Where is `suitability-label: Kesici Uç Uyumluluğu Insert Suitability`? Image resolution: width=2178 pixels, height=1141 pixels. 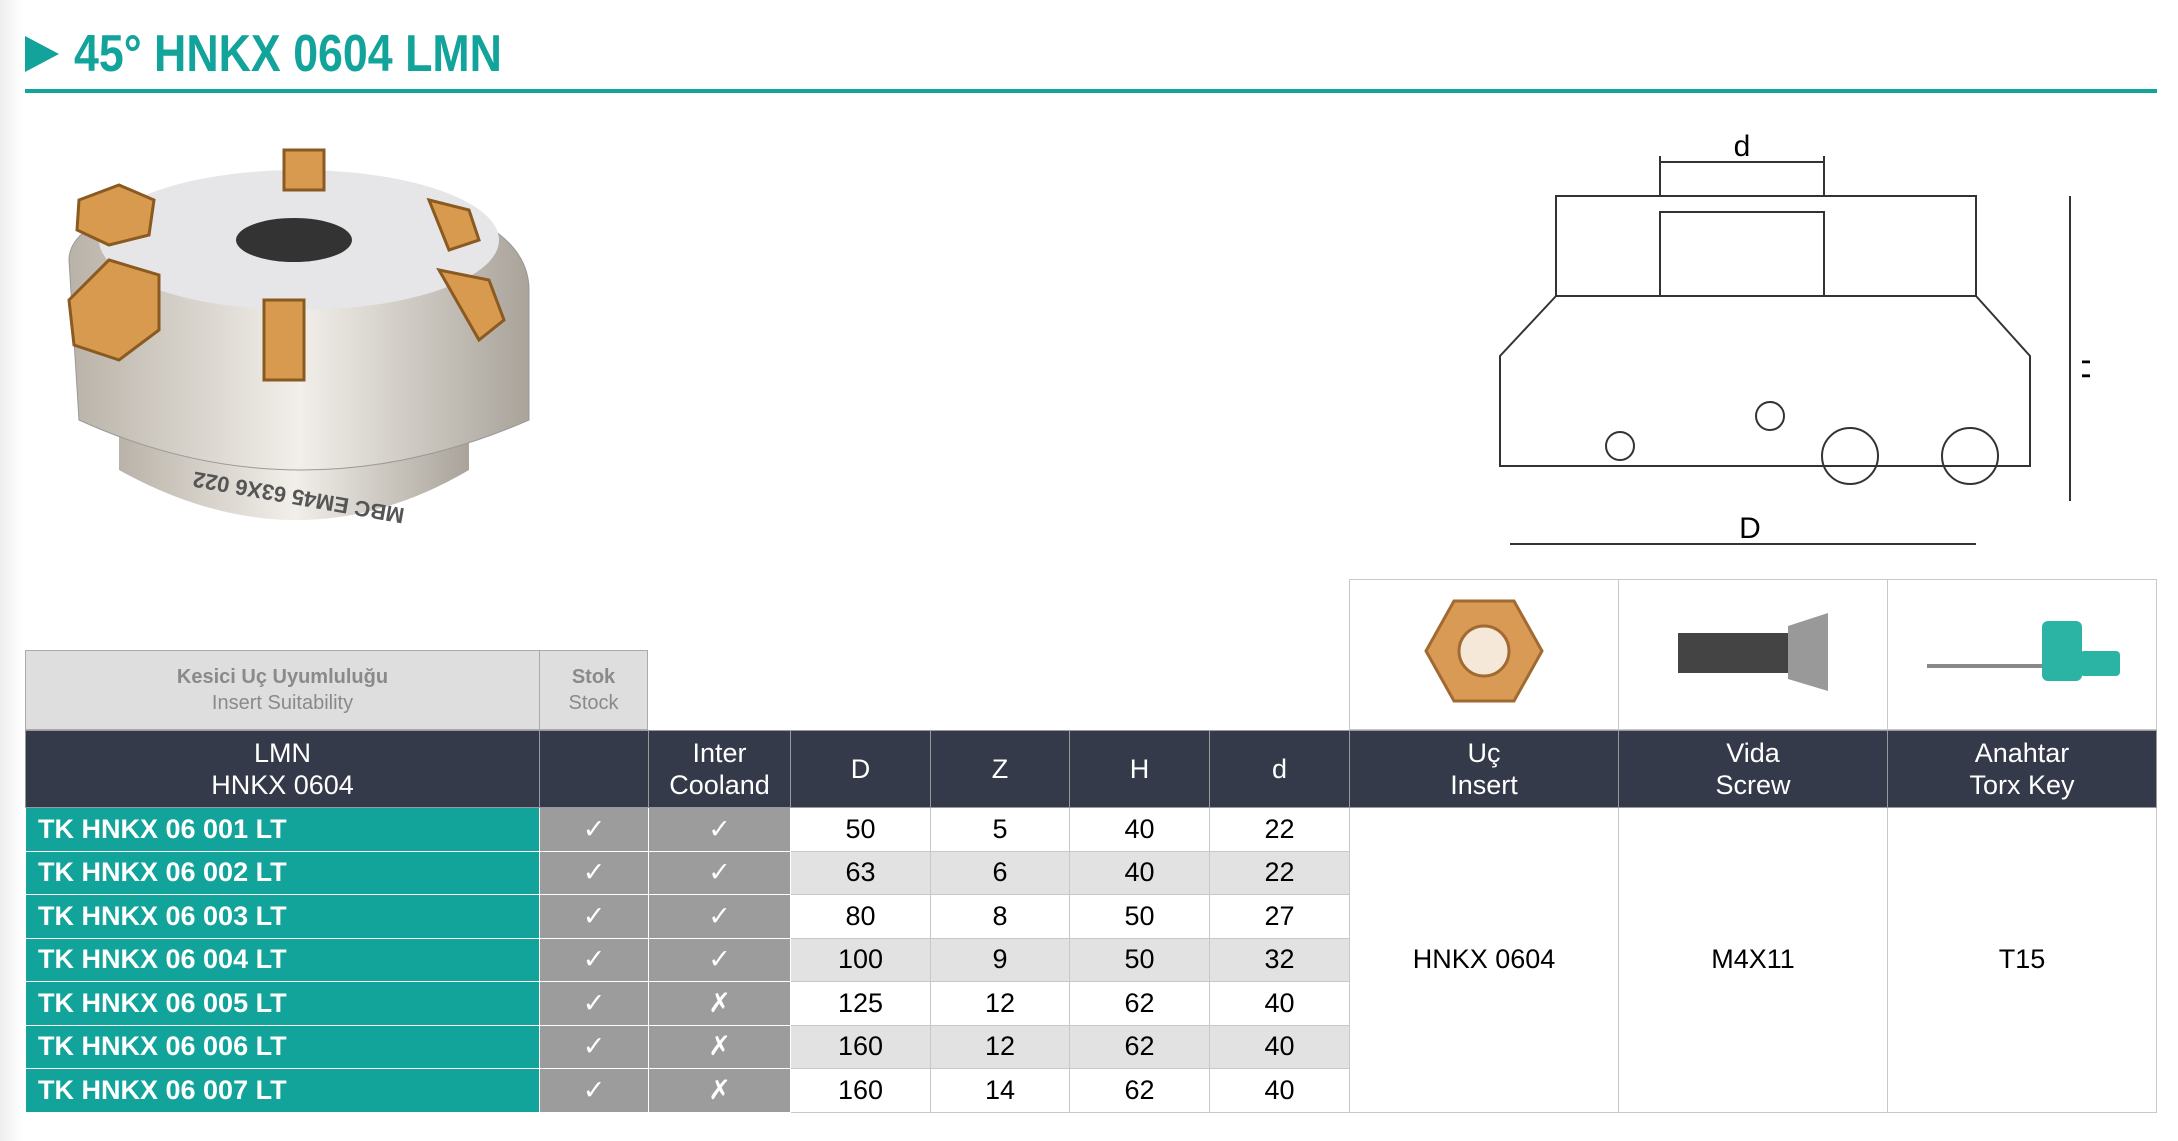 suitability-label: Kesici Uç Uyumluluğu Insert Suitability is located at coordinates (282, 690).